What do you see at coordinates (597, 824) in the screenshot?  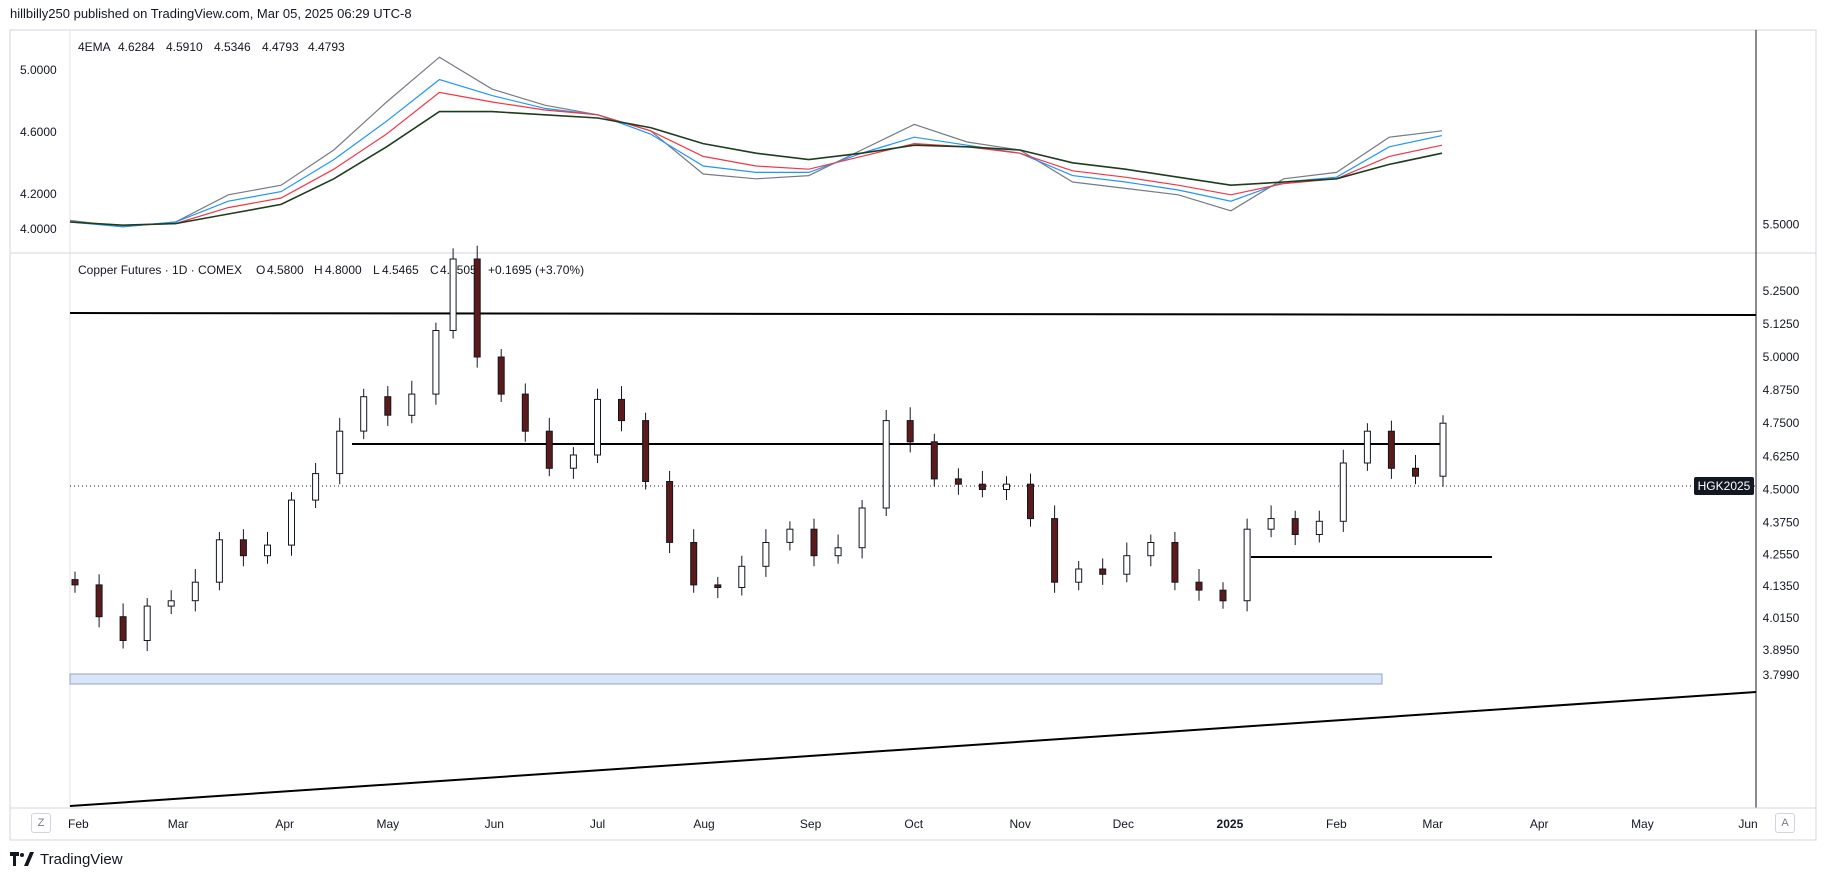 I see `time-tick: Jul` at bounding box center [597, 824].